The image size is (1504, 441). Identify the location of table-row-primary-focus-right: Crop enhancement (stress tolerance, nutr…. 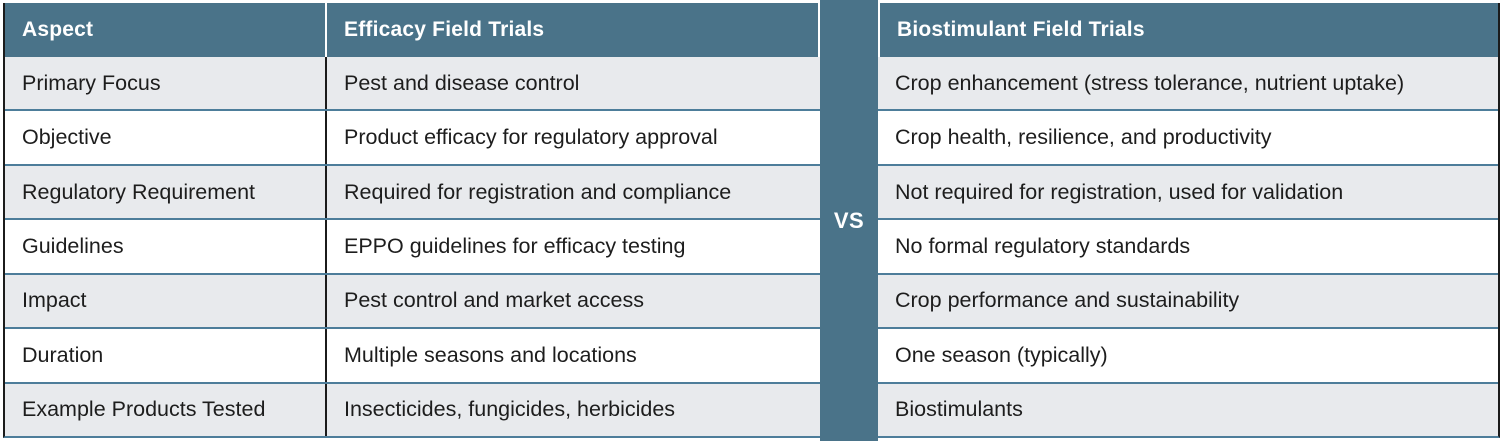
(1188, 83).